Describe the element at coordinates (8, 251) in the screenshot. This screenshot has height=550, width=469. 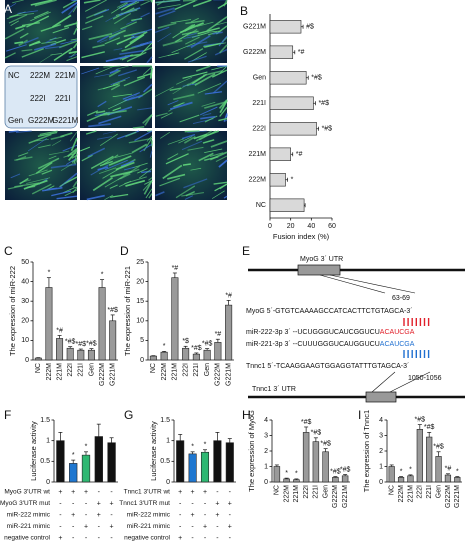
I see `panel-label: C` at that location.